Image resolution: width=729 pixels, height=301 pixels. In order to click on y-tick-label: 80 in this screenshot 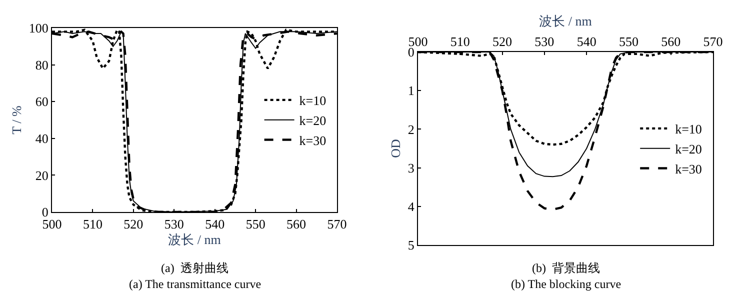, I will do `click(41, 64)`.